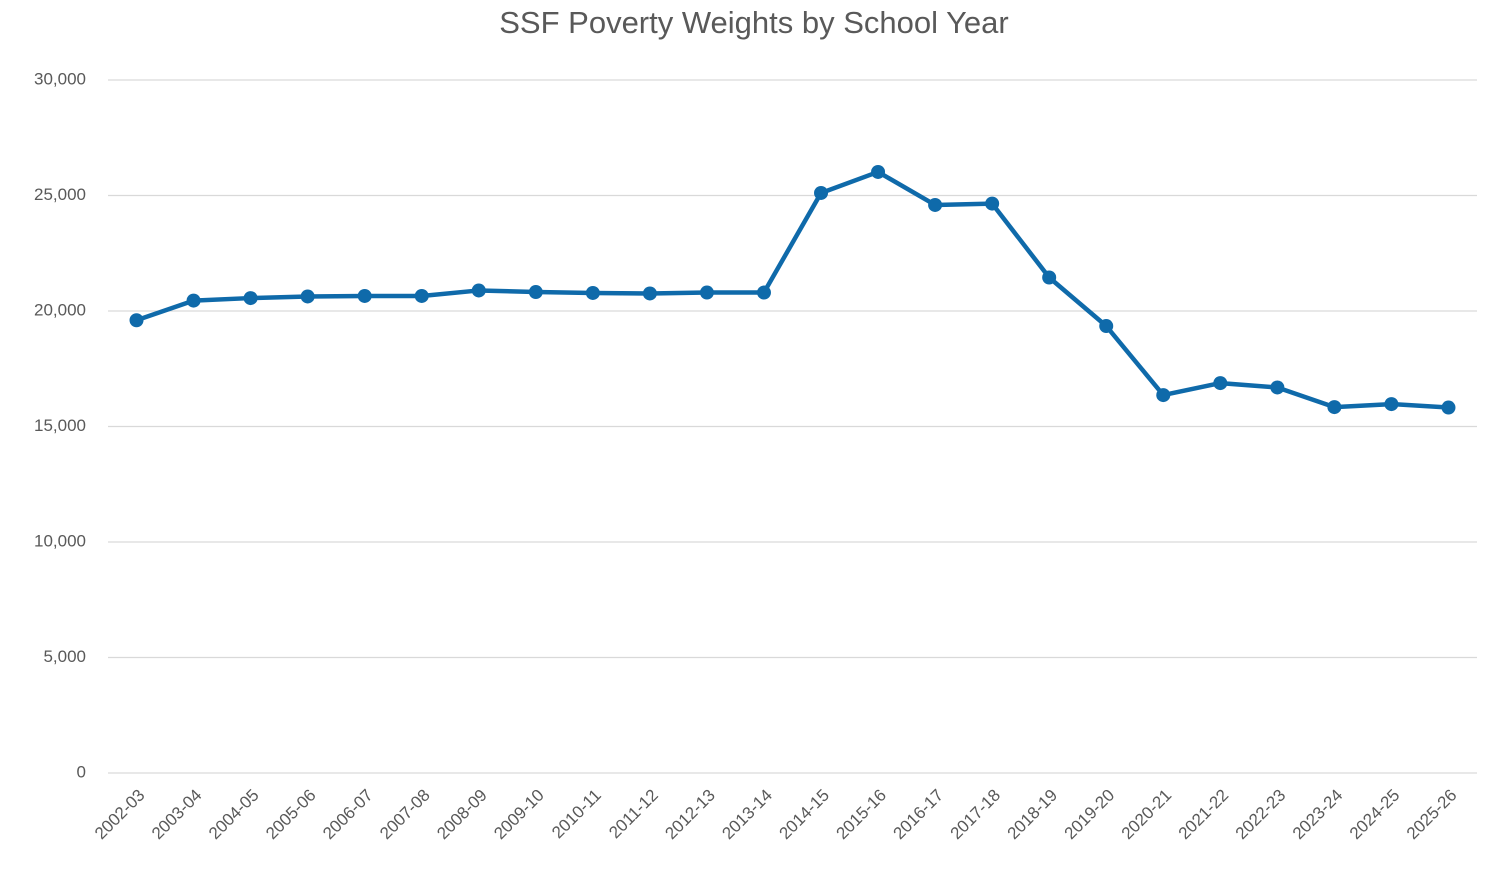 The width and height of the screenshot is (1488, 872). Describe the element at coordinates (633, 814) in the screenshot. I see `x-tick-label: 2011-12` at that location.